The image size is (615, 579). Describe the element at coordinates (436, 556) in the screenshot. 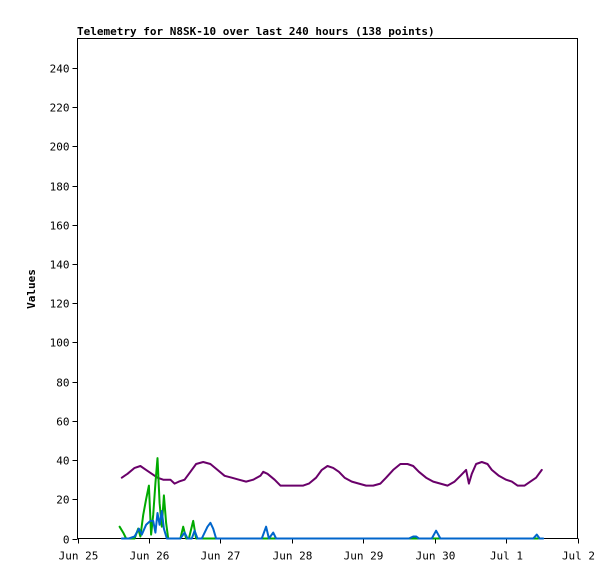

I see `x-tick-label: Jun 30` at that location.